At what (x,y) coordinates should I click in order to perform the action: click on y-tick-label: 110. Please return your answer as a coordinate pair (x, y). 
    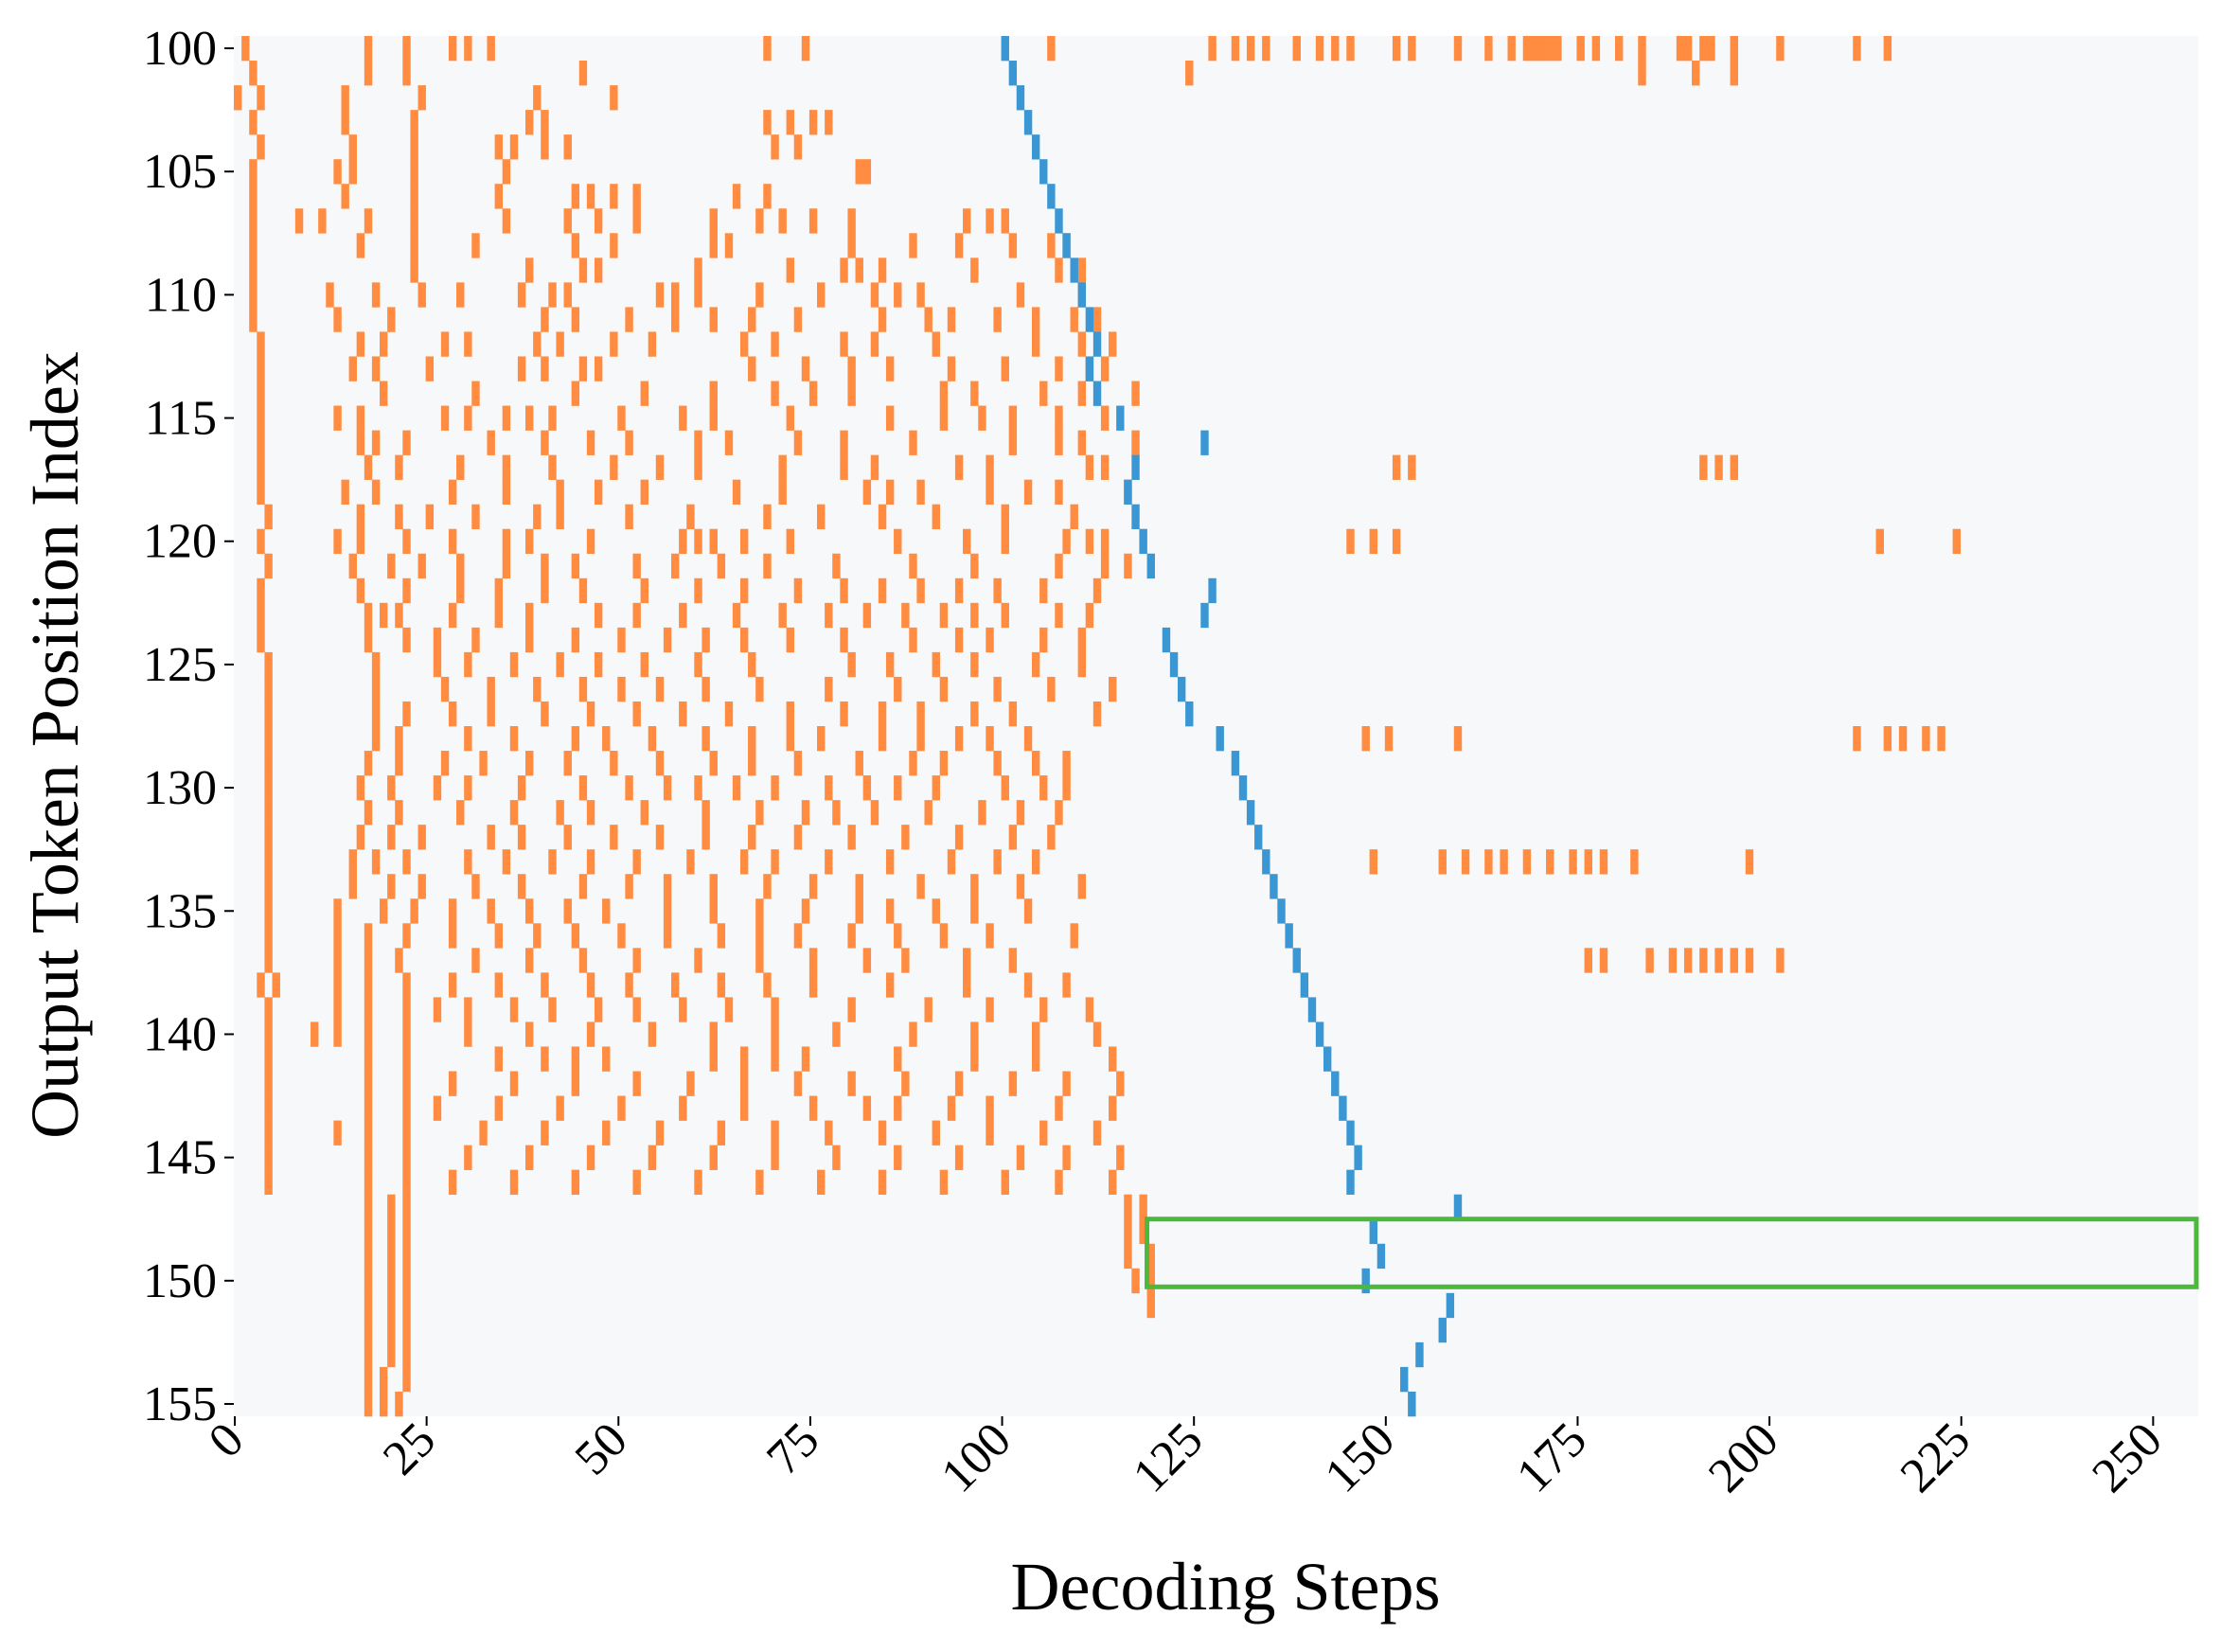
    Looking at the image, I should click on (181, 295).